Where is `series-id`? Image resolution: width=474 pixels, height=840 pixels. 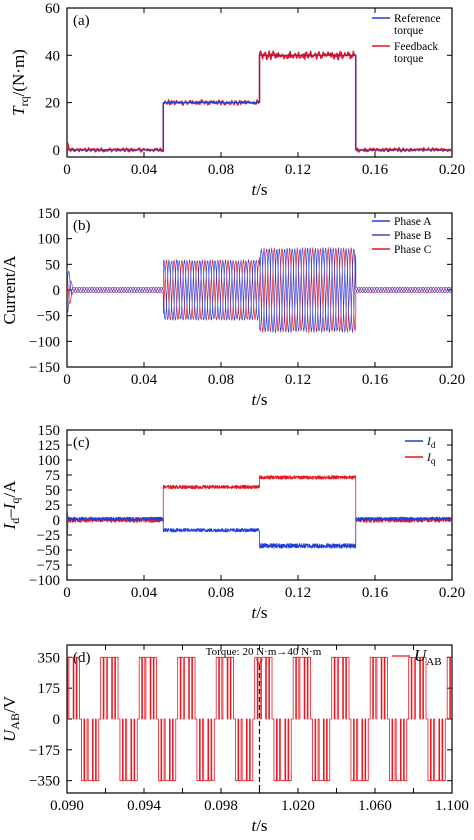 series-id is located at coordinates (259, 517).